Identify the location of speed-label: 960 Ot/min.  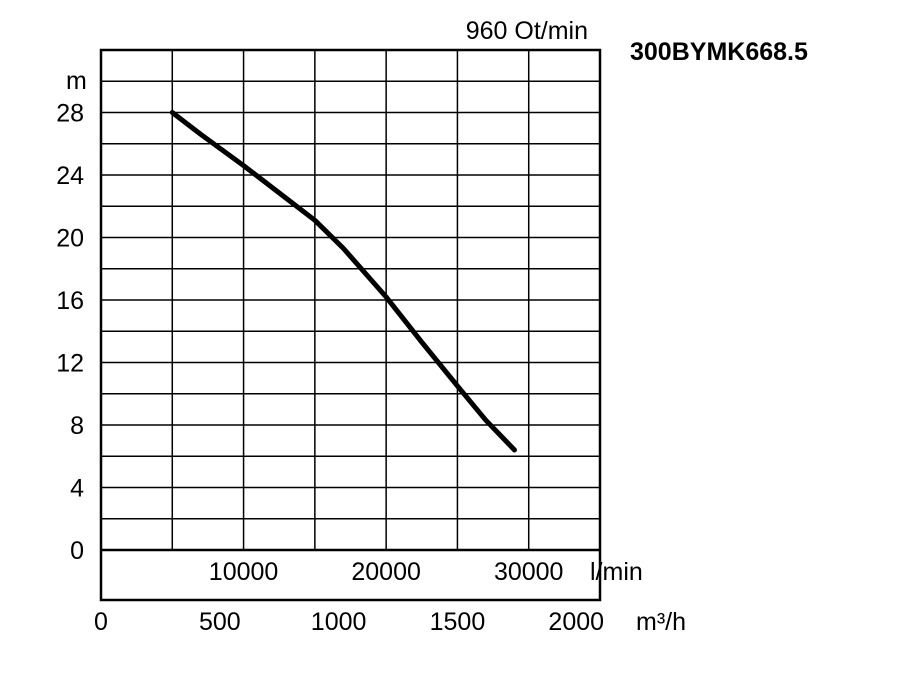
(527, 31).